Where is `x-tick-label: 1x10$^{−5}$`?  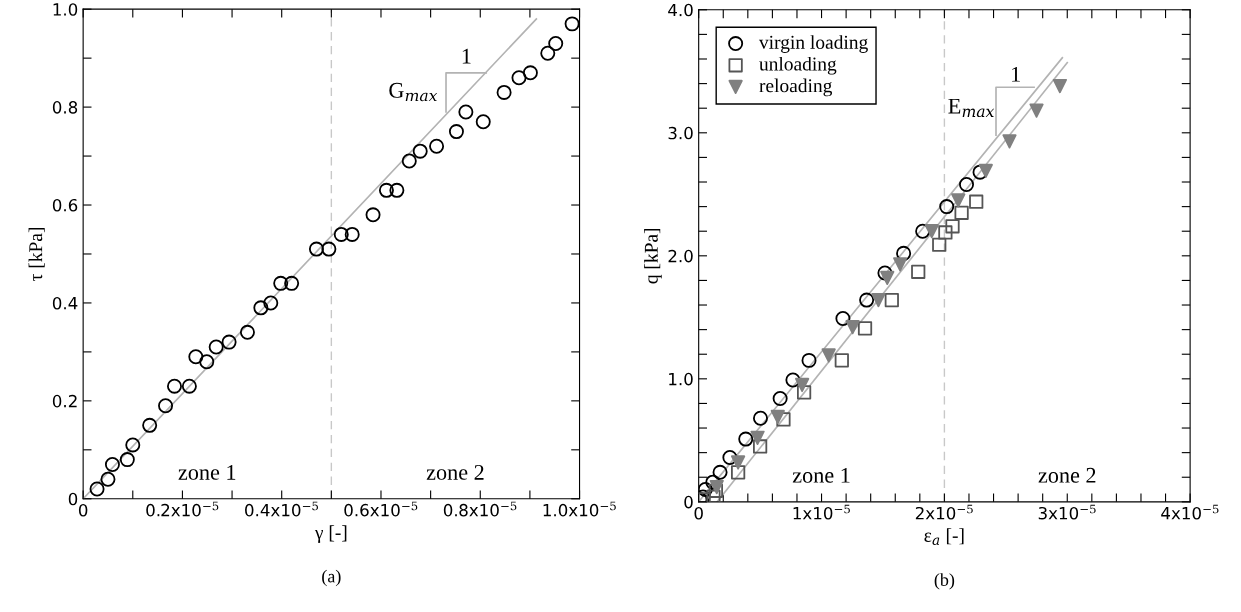 x-tick-label: 1x10$^{−5}$ is located at coordinates (821, 512).